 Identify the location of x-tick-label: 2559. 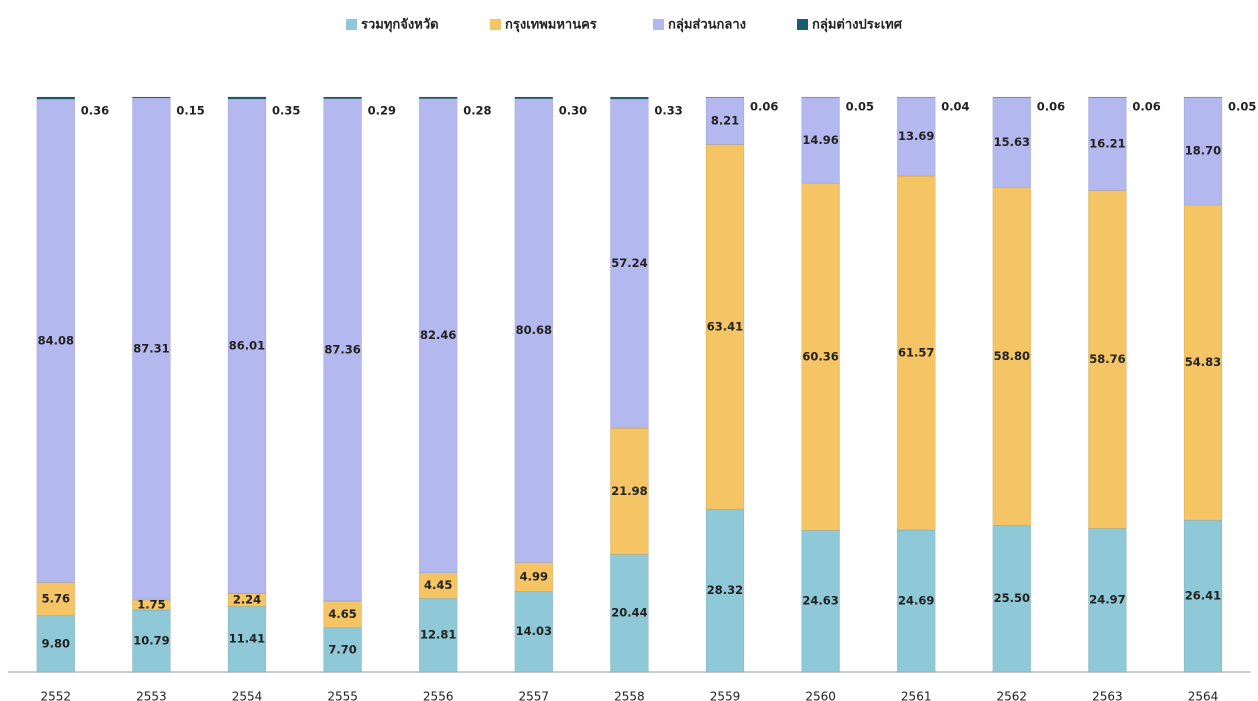
(725, 695).